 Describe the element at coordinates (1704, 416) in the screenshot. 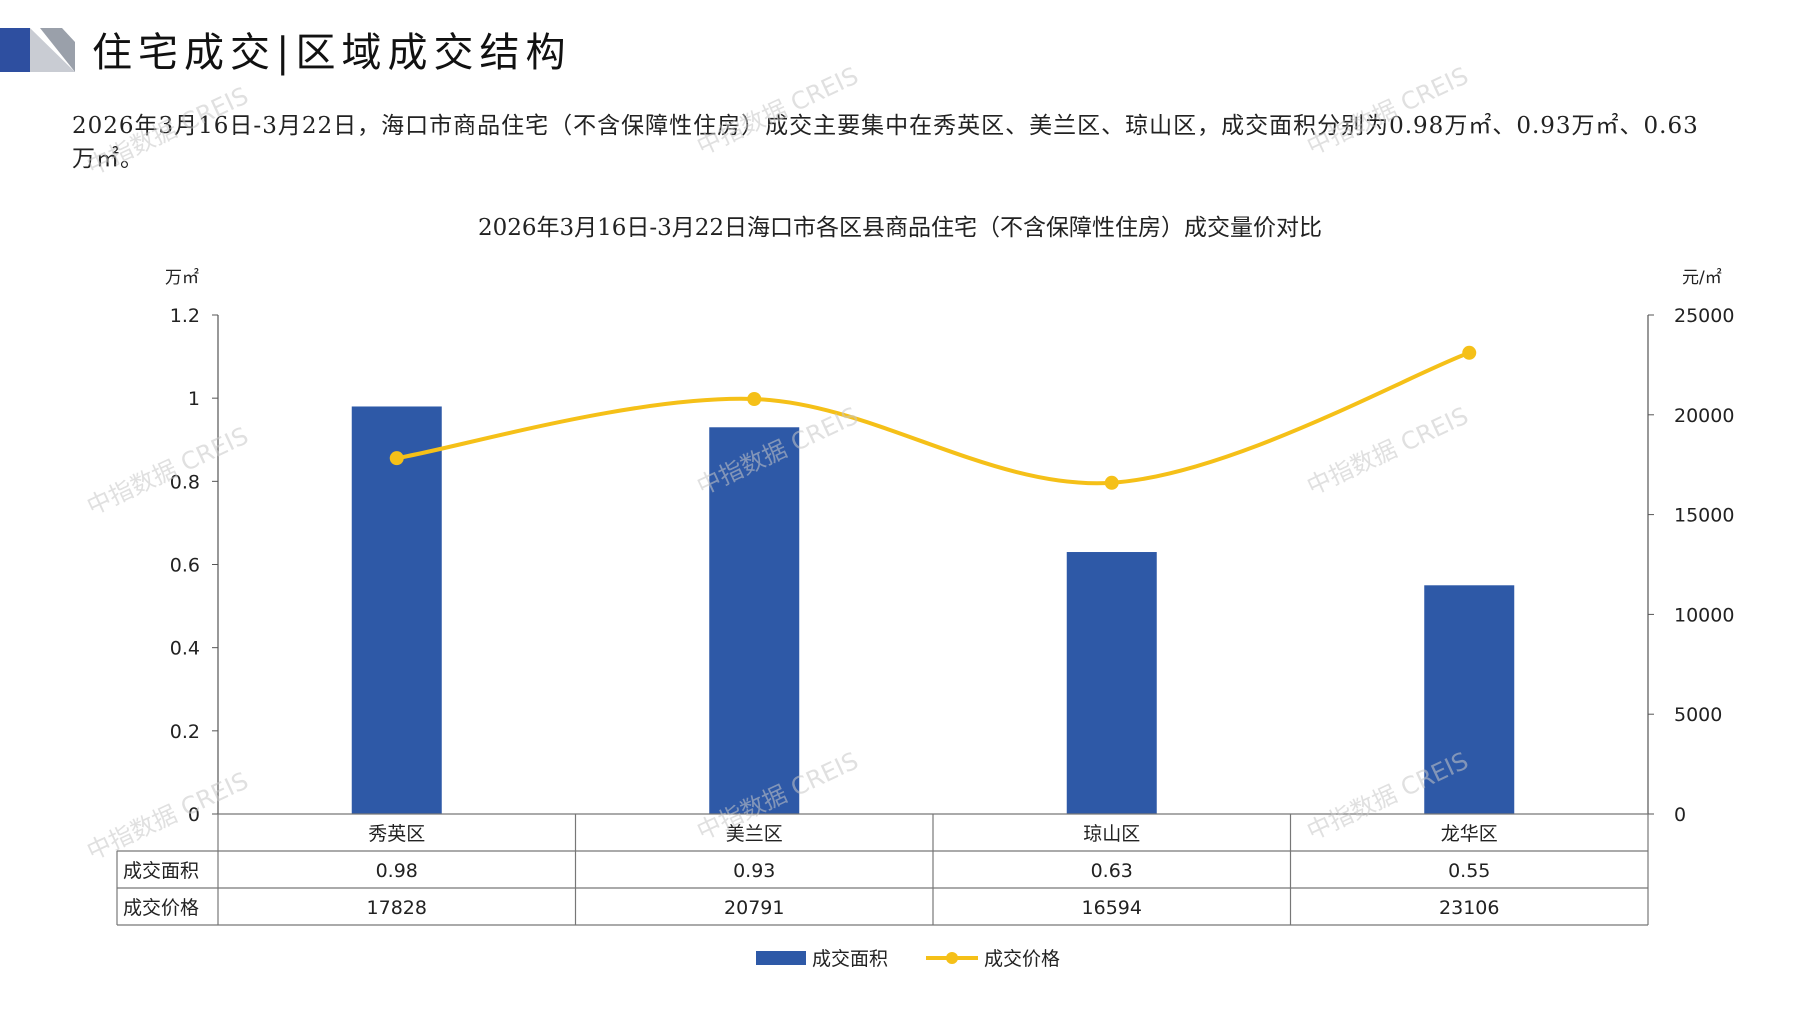

I see `right-axis-tick-label: 20000` at that location.